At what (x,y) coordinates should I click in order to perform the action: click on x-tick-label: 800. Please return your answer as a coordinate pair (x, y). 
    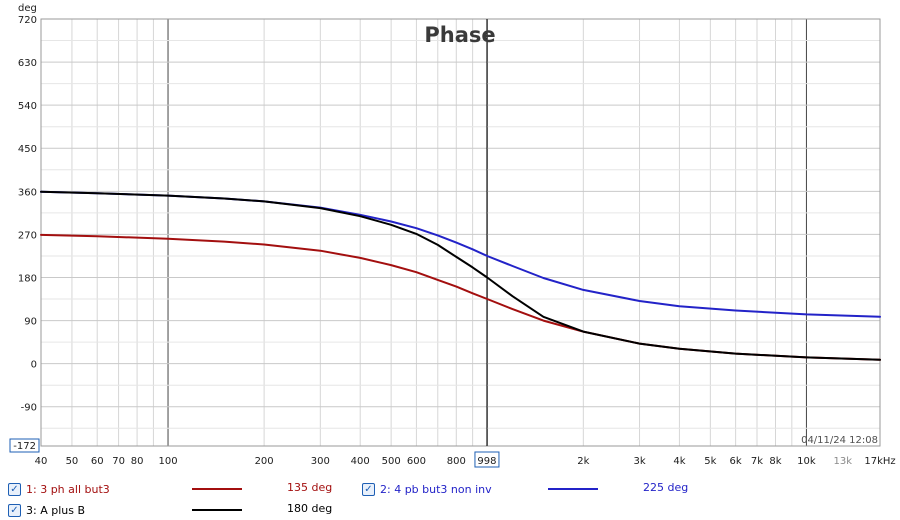
    Looking at the image, I should click on (456, 461).